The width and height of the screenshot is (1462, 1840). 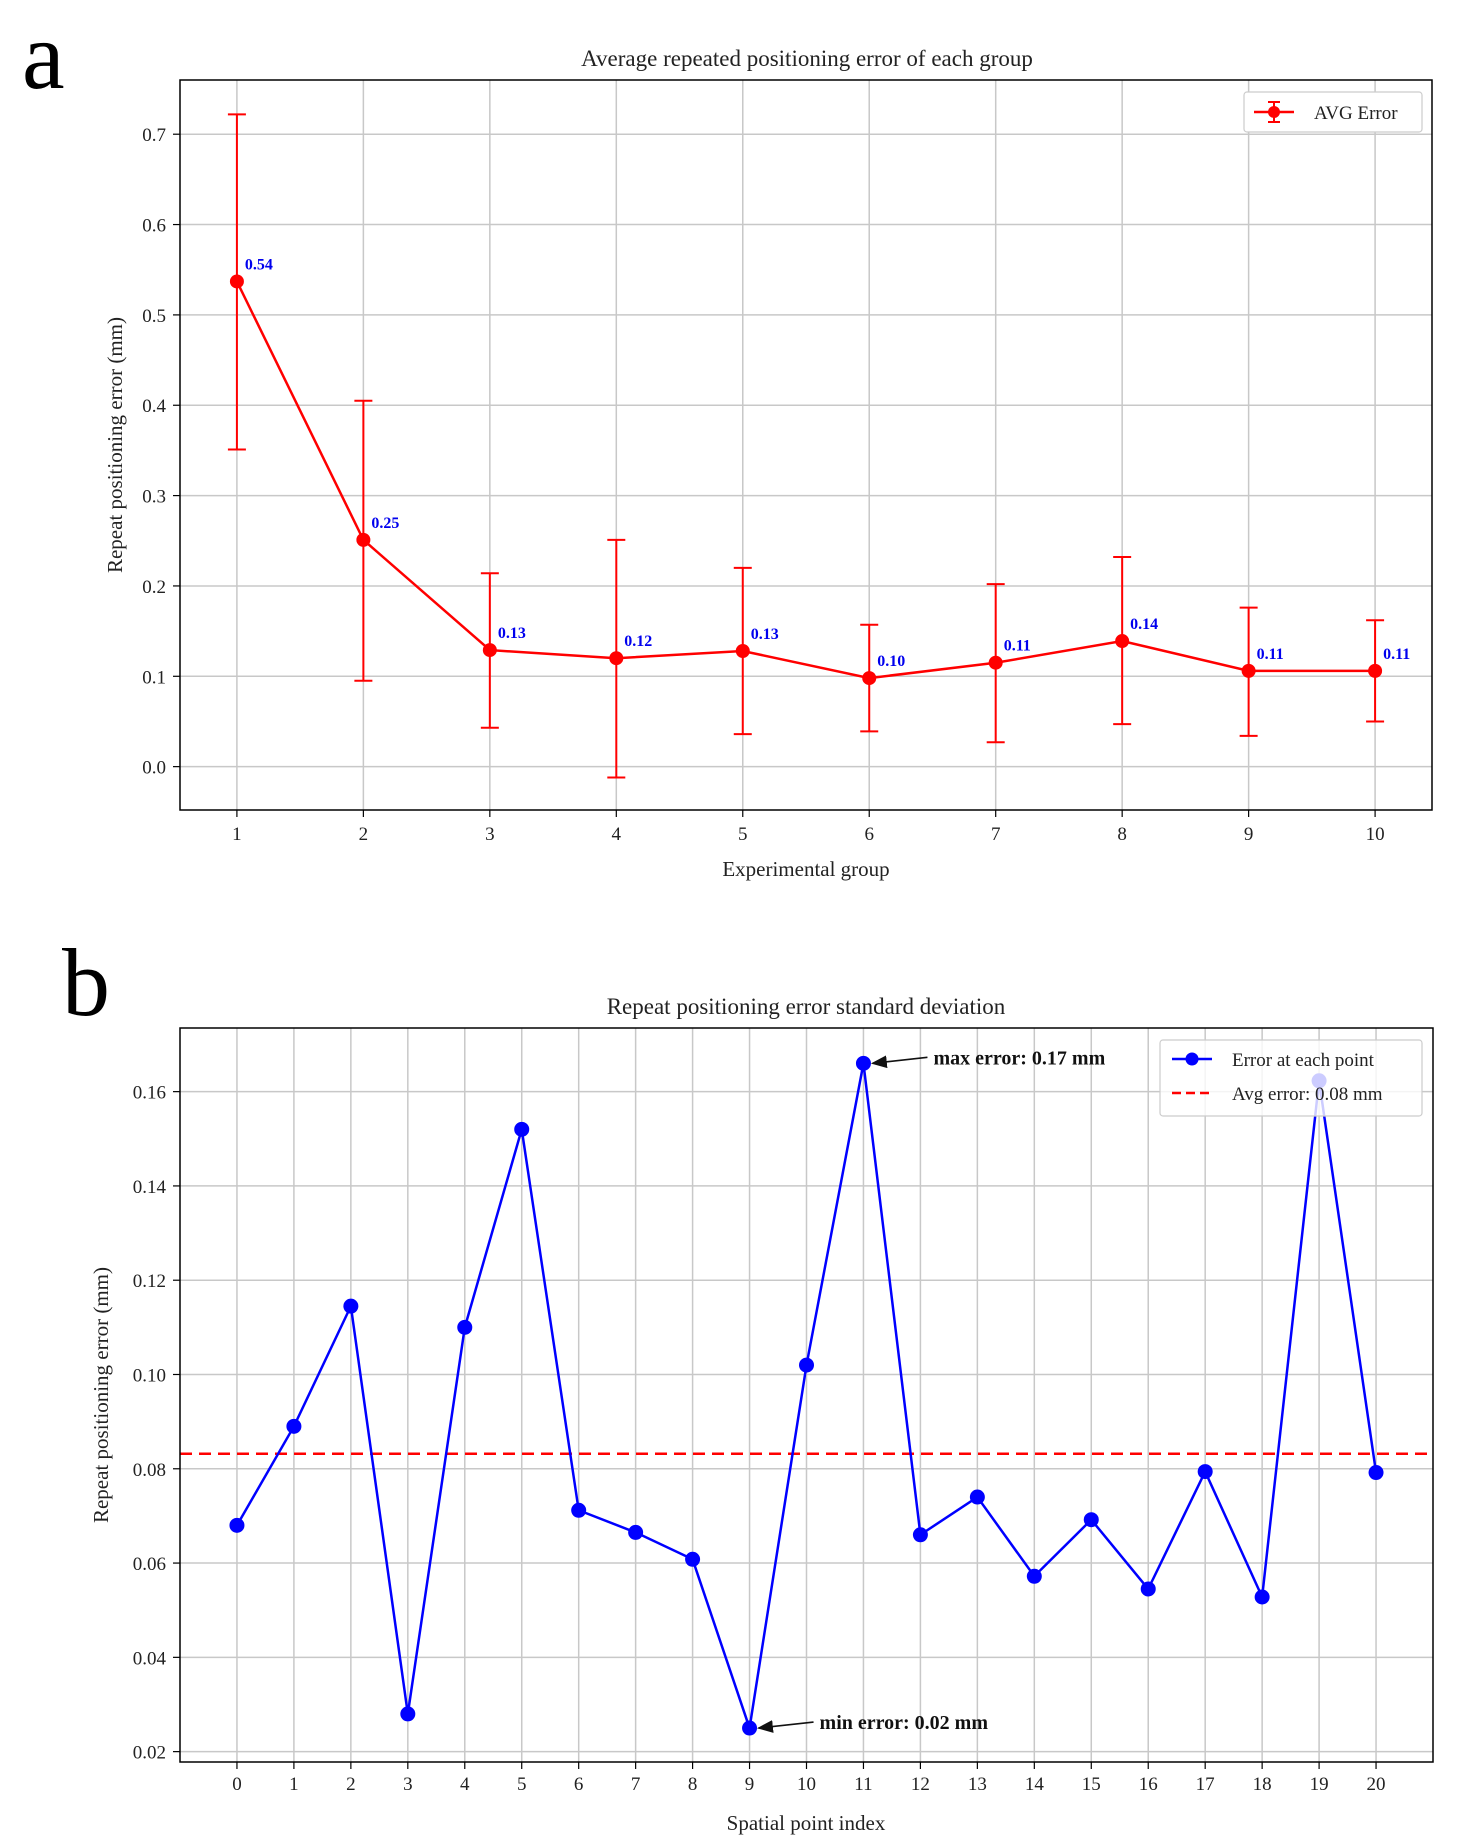 I want to click on chart-b-ytick-label: 0.10, so click(x=149, y=1375).